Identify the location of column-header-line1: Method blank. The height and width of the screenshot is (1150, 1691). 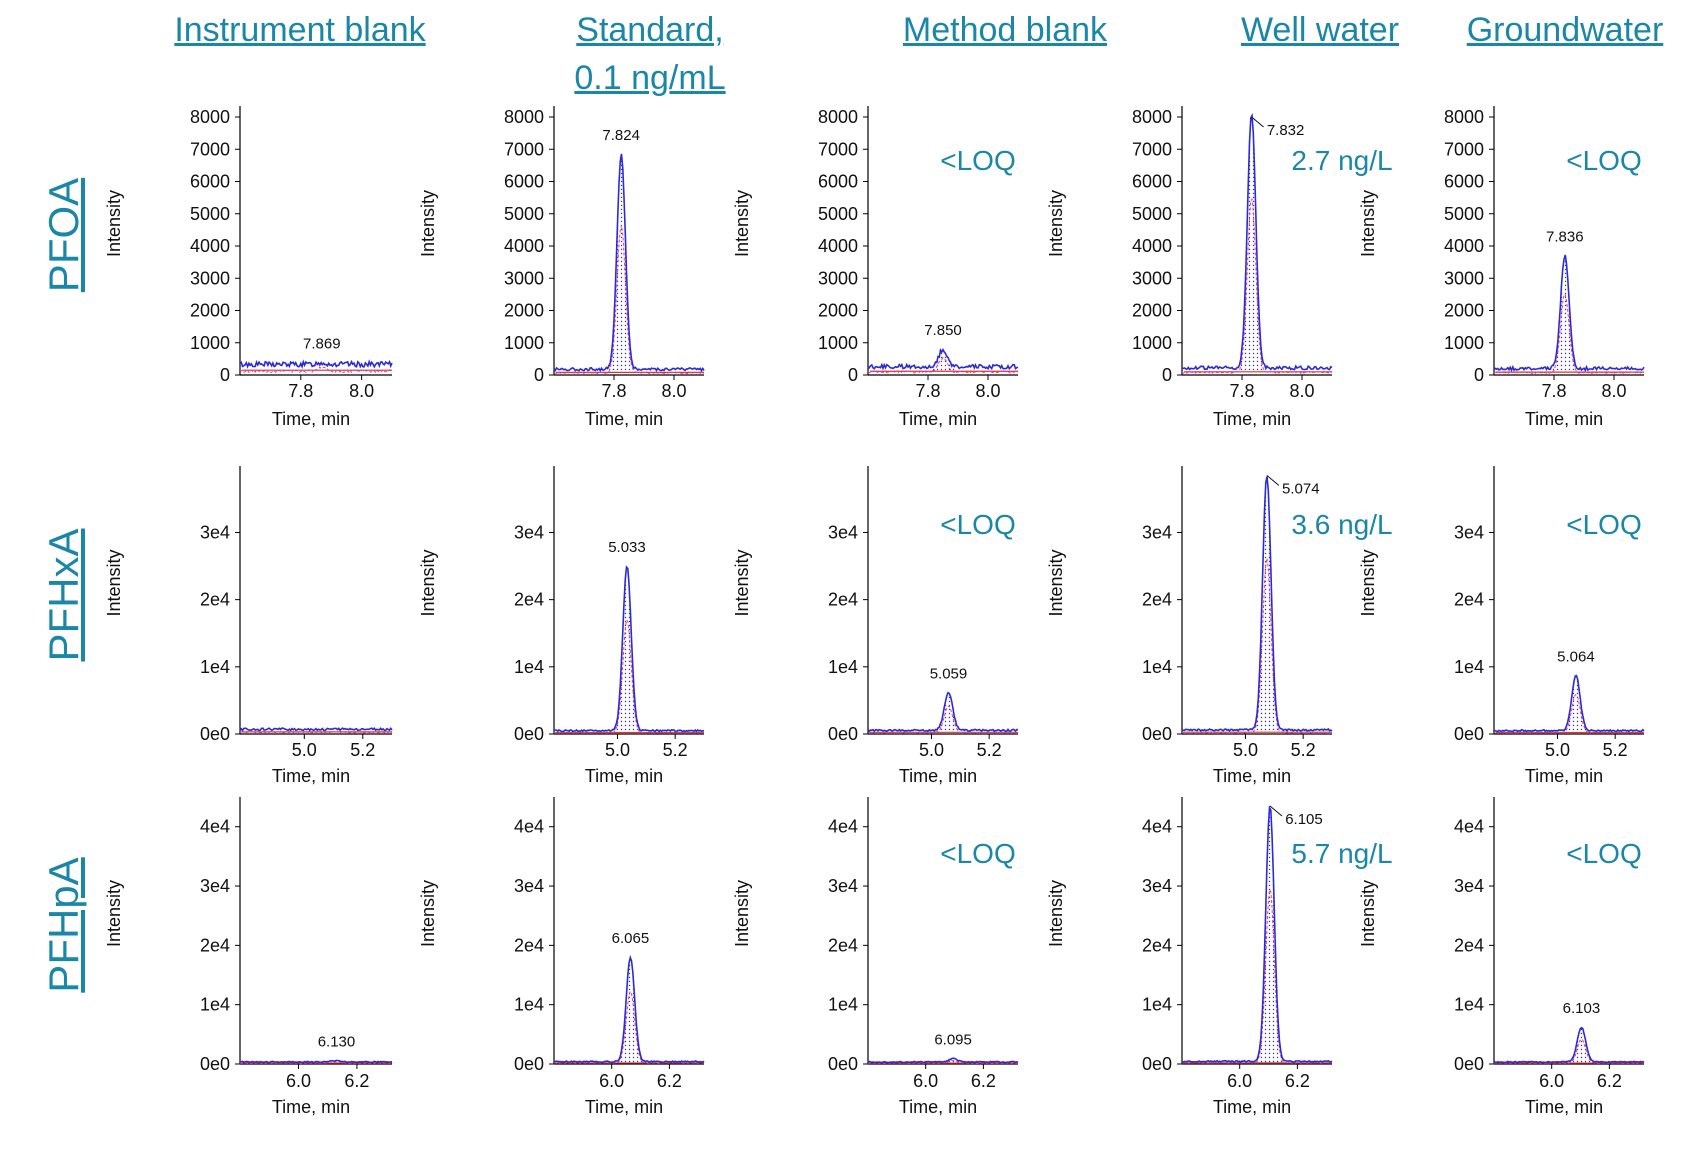
(1005, 30).